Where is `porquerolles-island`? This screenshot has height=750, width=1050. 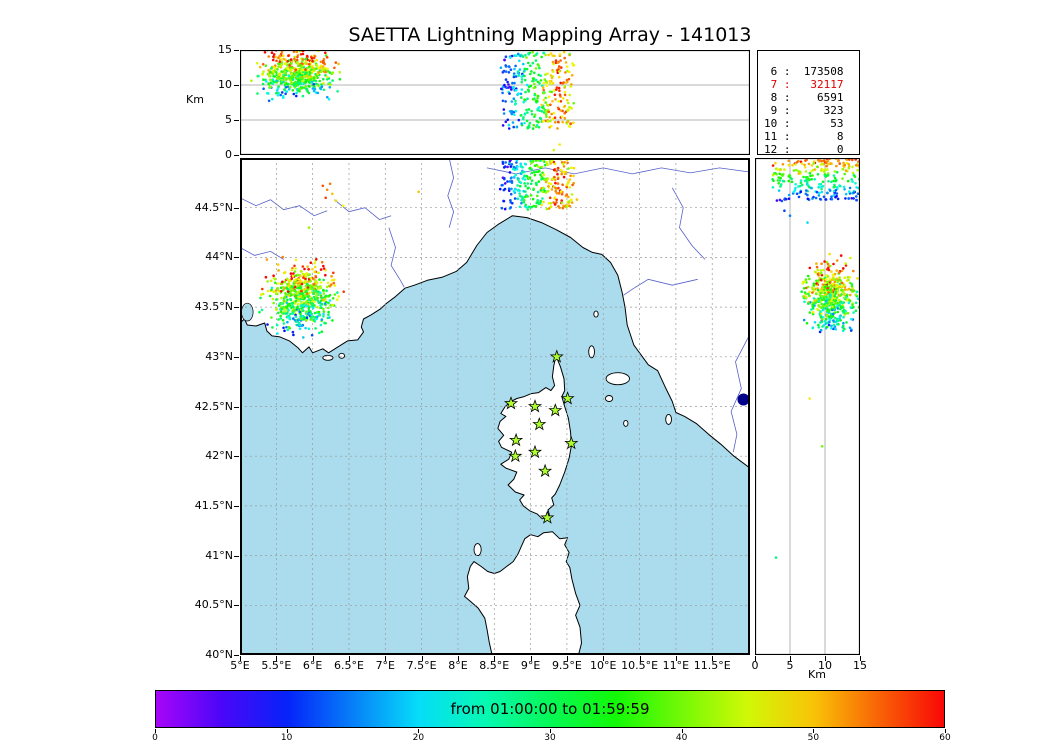
porquerolles-island is located at coordinates (328, 357).